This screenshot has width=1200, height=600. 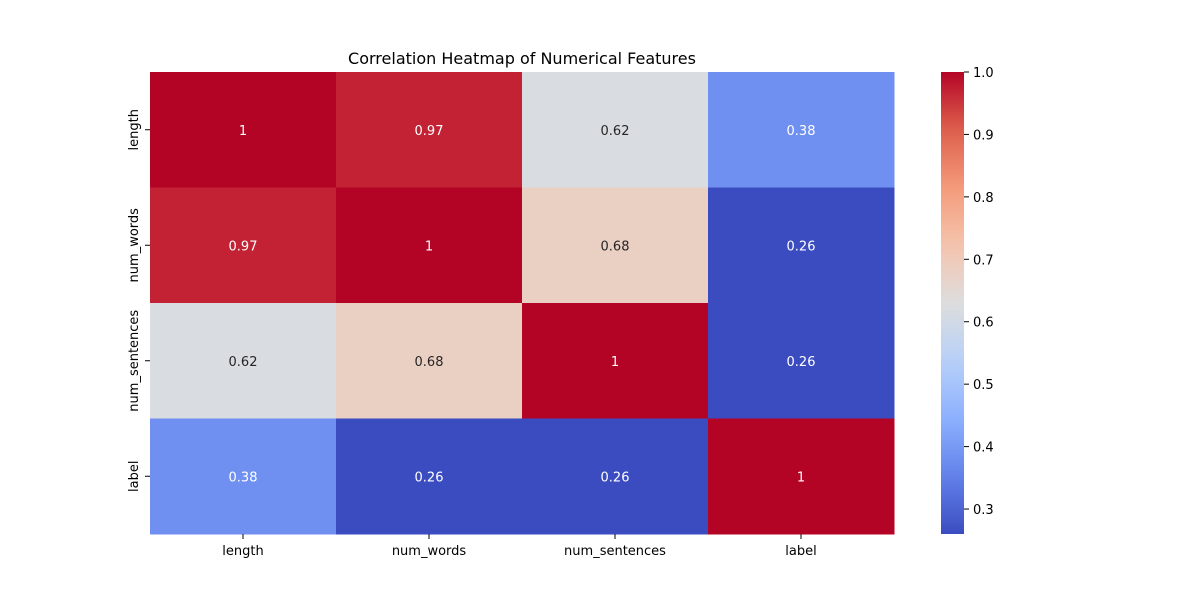 What do you see at coordinates (429, 551) in the screenshot?
I see `x-tick-label: num_words` at bounding box center [429, 551].